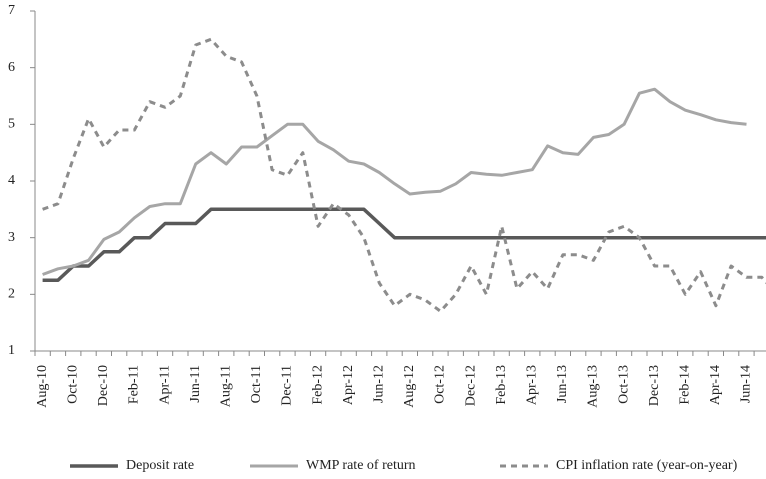 The height and width of the screenshot is (479, 766). What do you see at coordinates (470, 385) in the screenshot?
I see `x-tick-label: Dec-12` at bounding box center [470, 385].